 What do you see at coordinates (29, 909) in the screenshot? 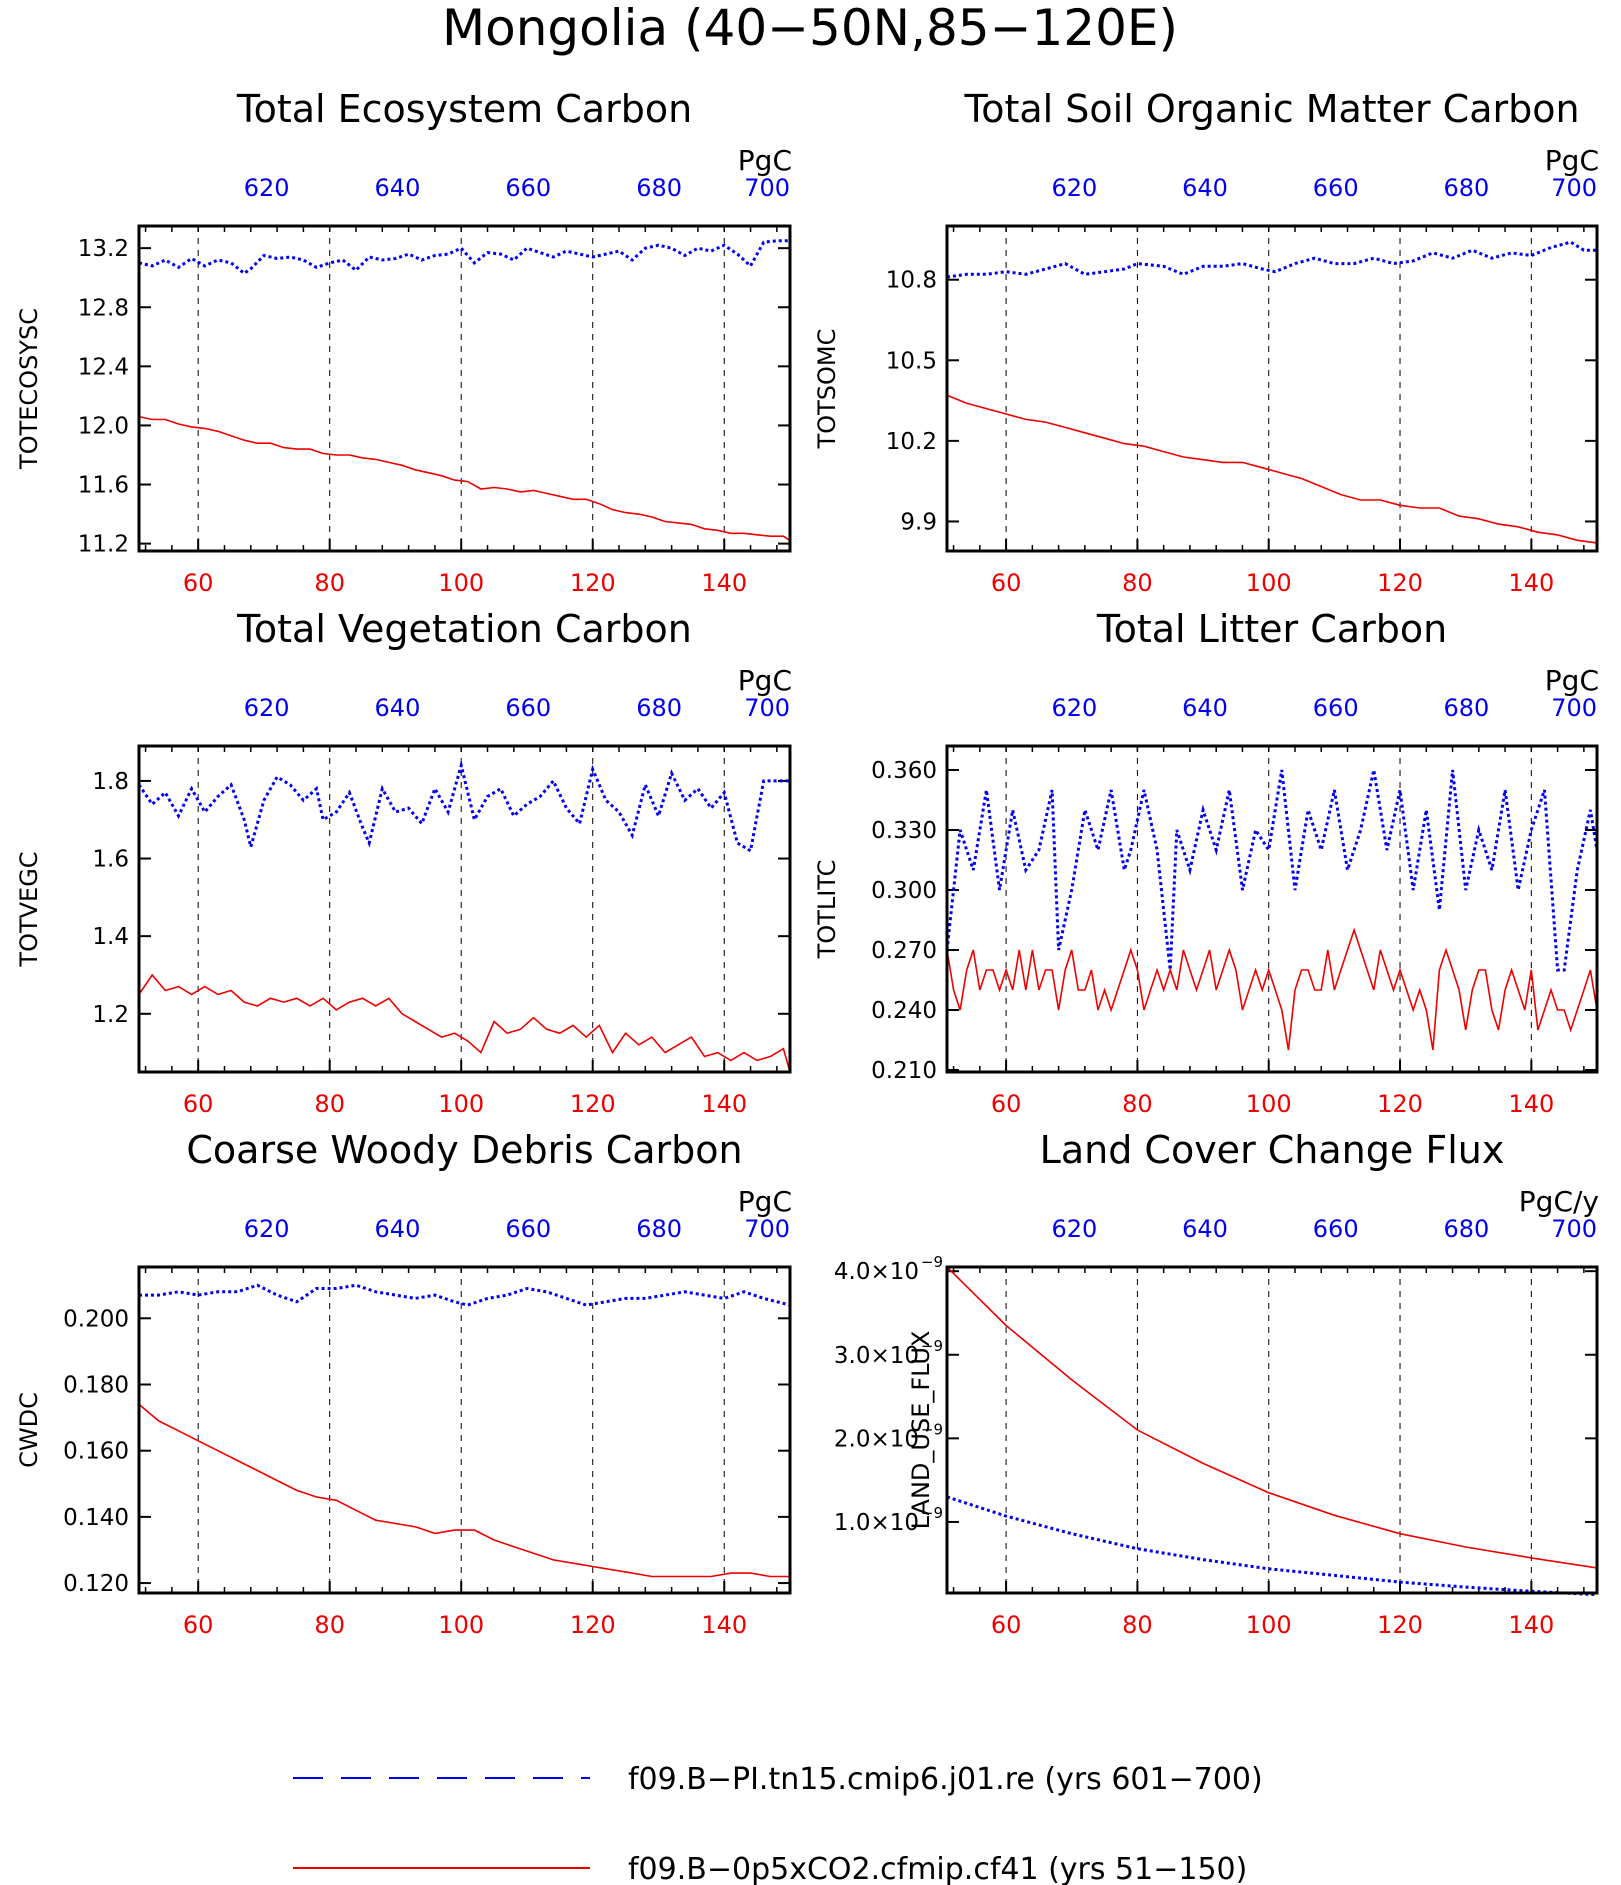
I see `y-axis-label: TOTVEGC` at bounding box center [29, 909].